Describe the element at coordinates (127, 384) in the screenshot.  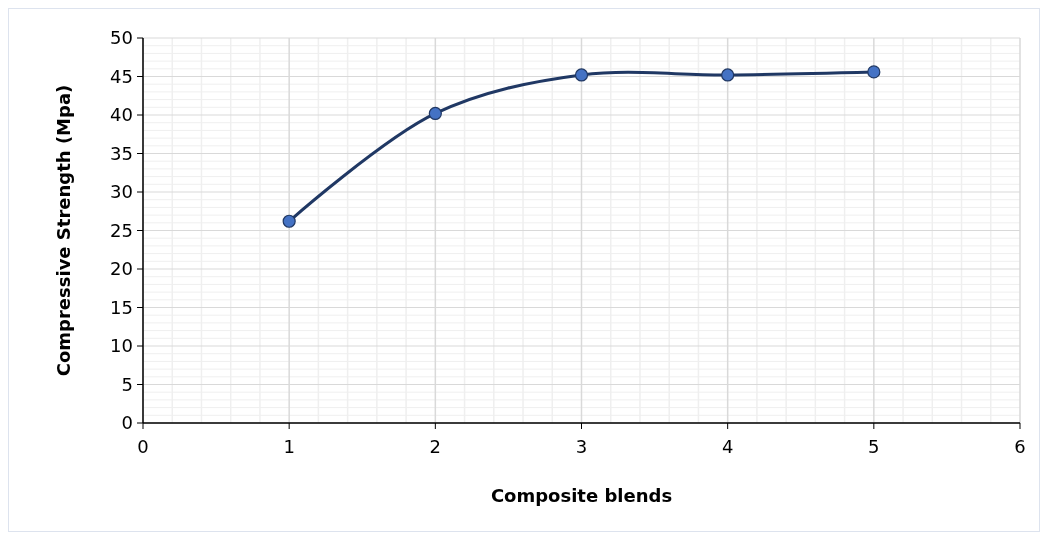
I see `y-tick-label: 5` at that location.